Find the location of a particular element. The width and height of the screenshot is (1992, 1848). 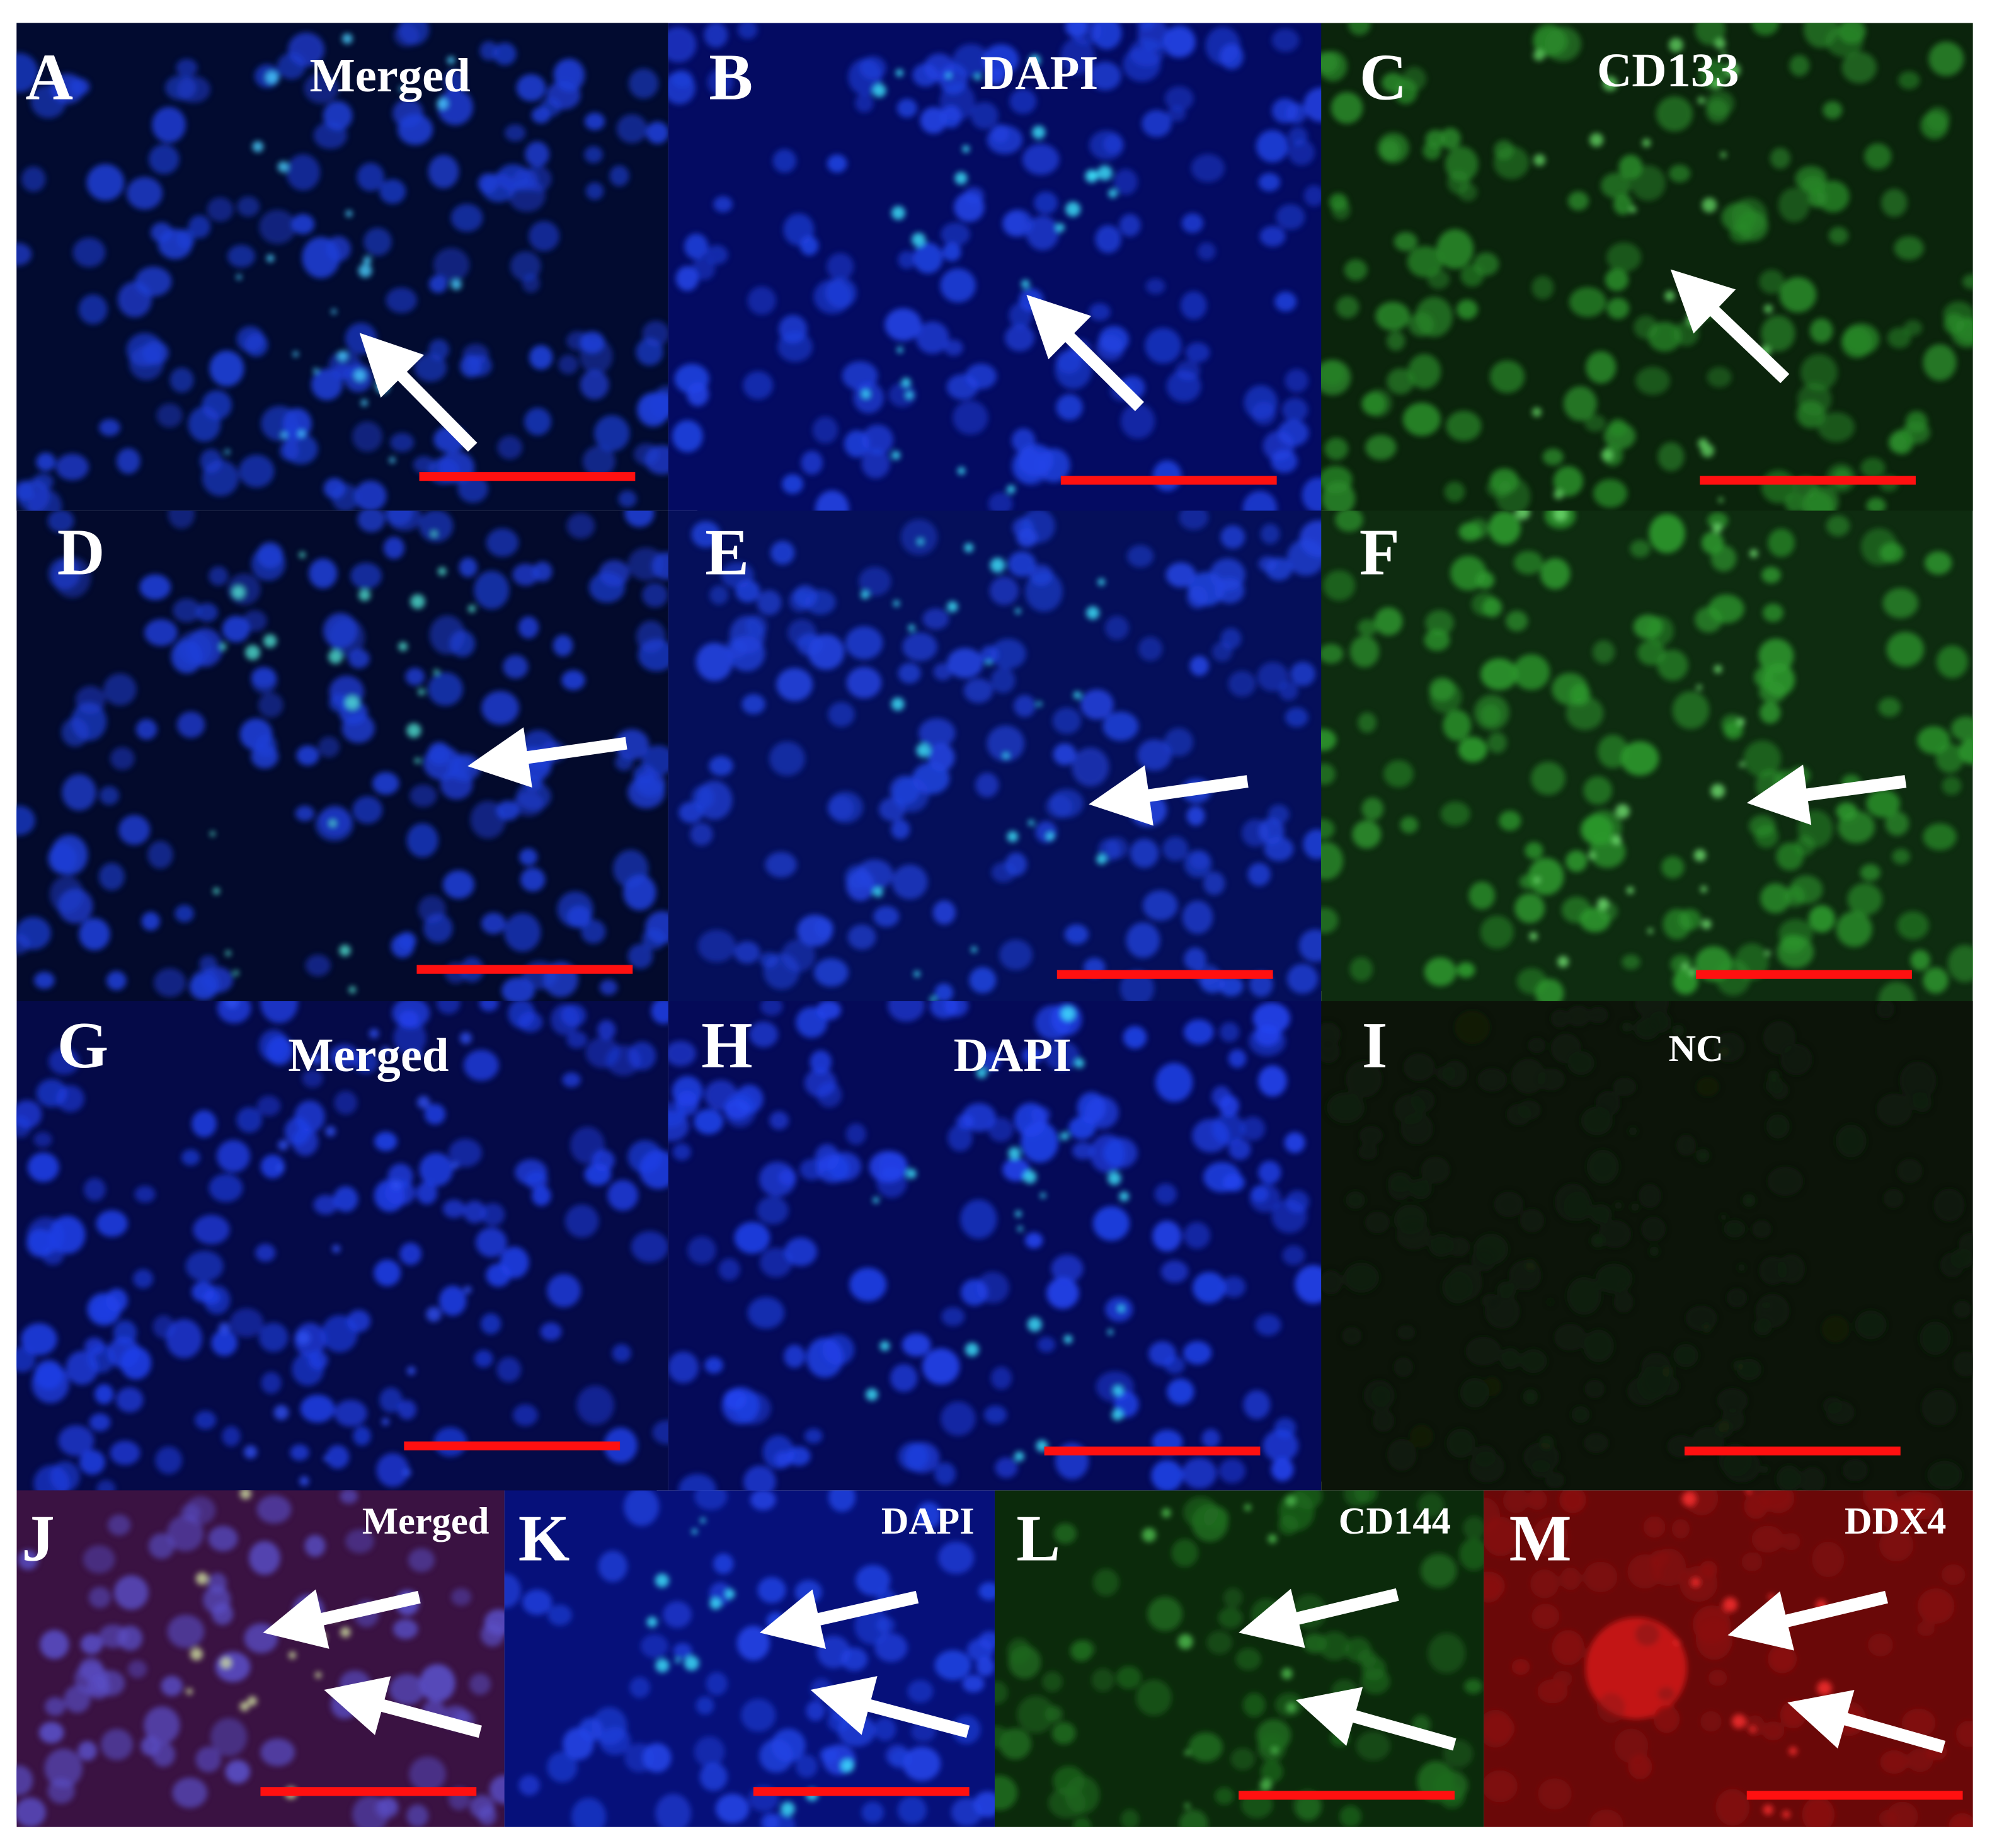

scale-bar is located at coordinates (527, 476).